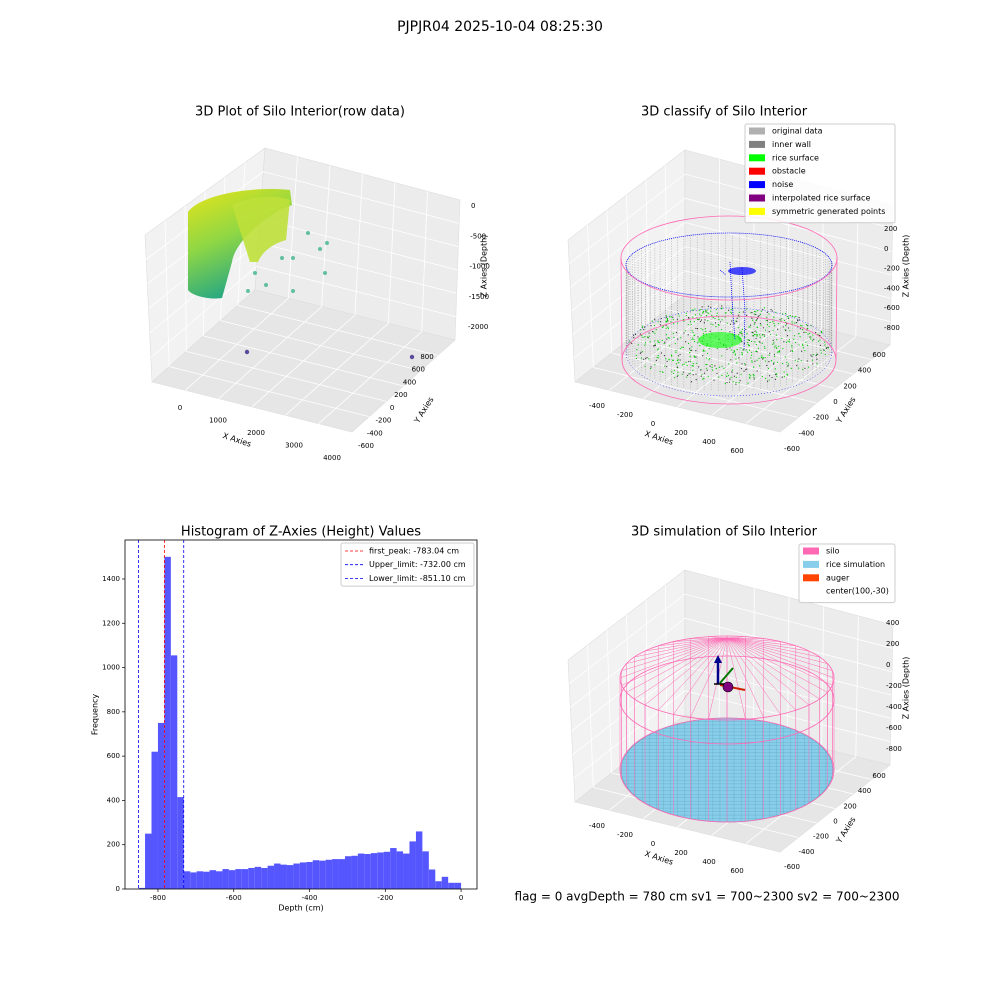 This screenshot has width=1000, height=1000. Describe the element at coordinates (782, 184) in the screenshot. I see `legend-label: noise` at that location.